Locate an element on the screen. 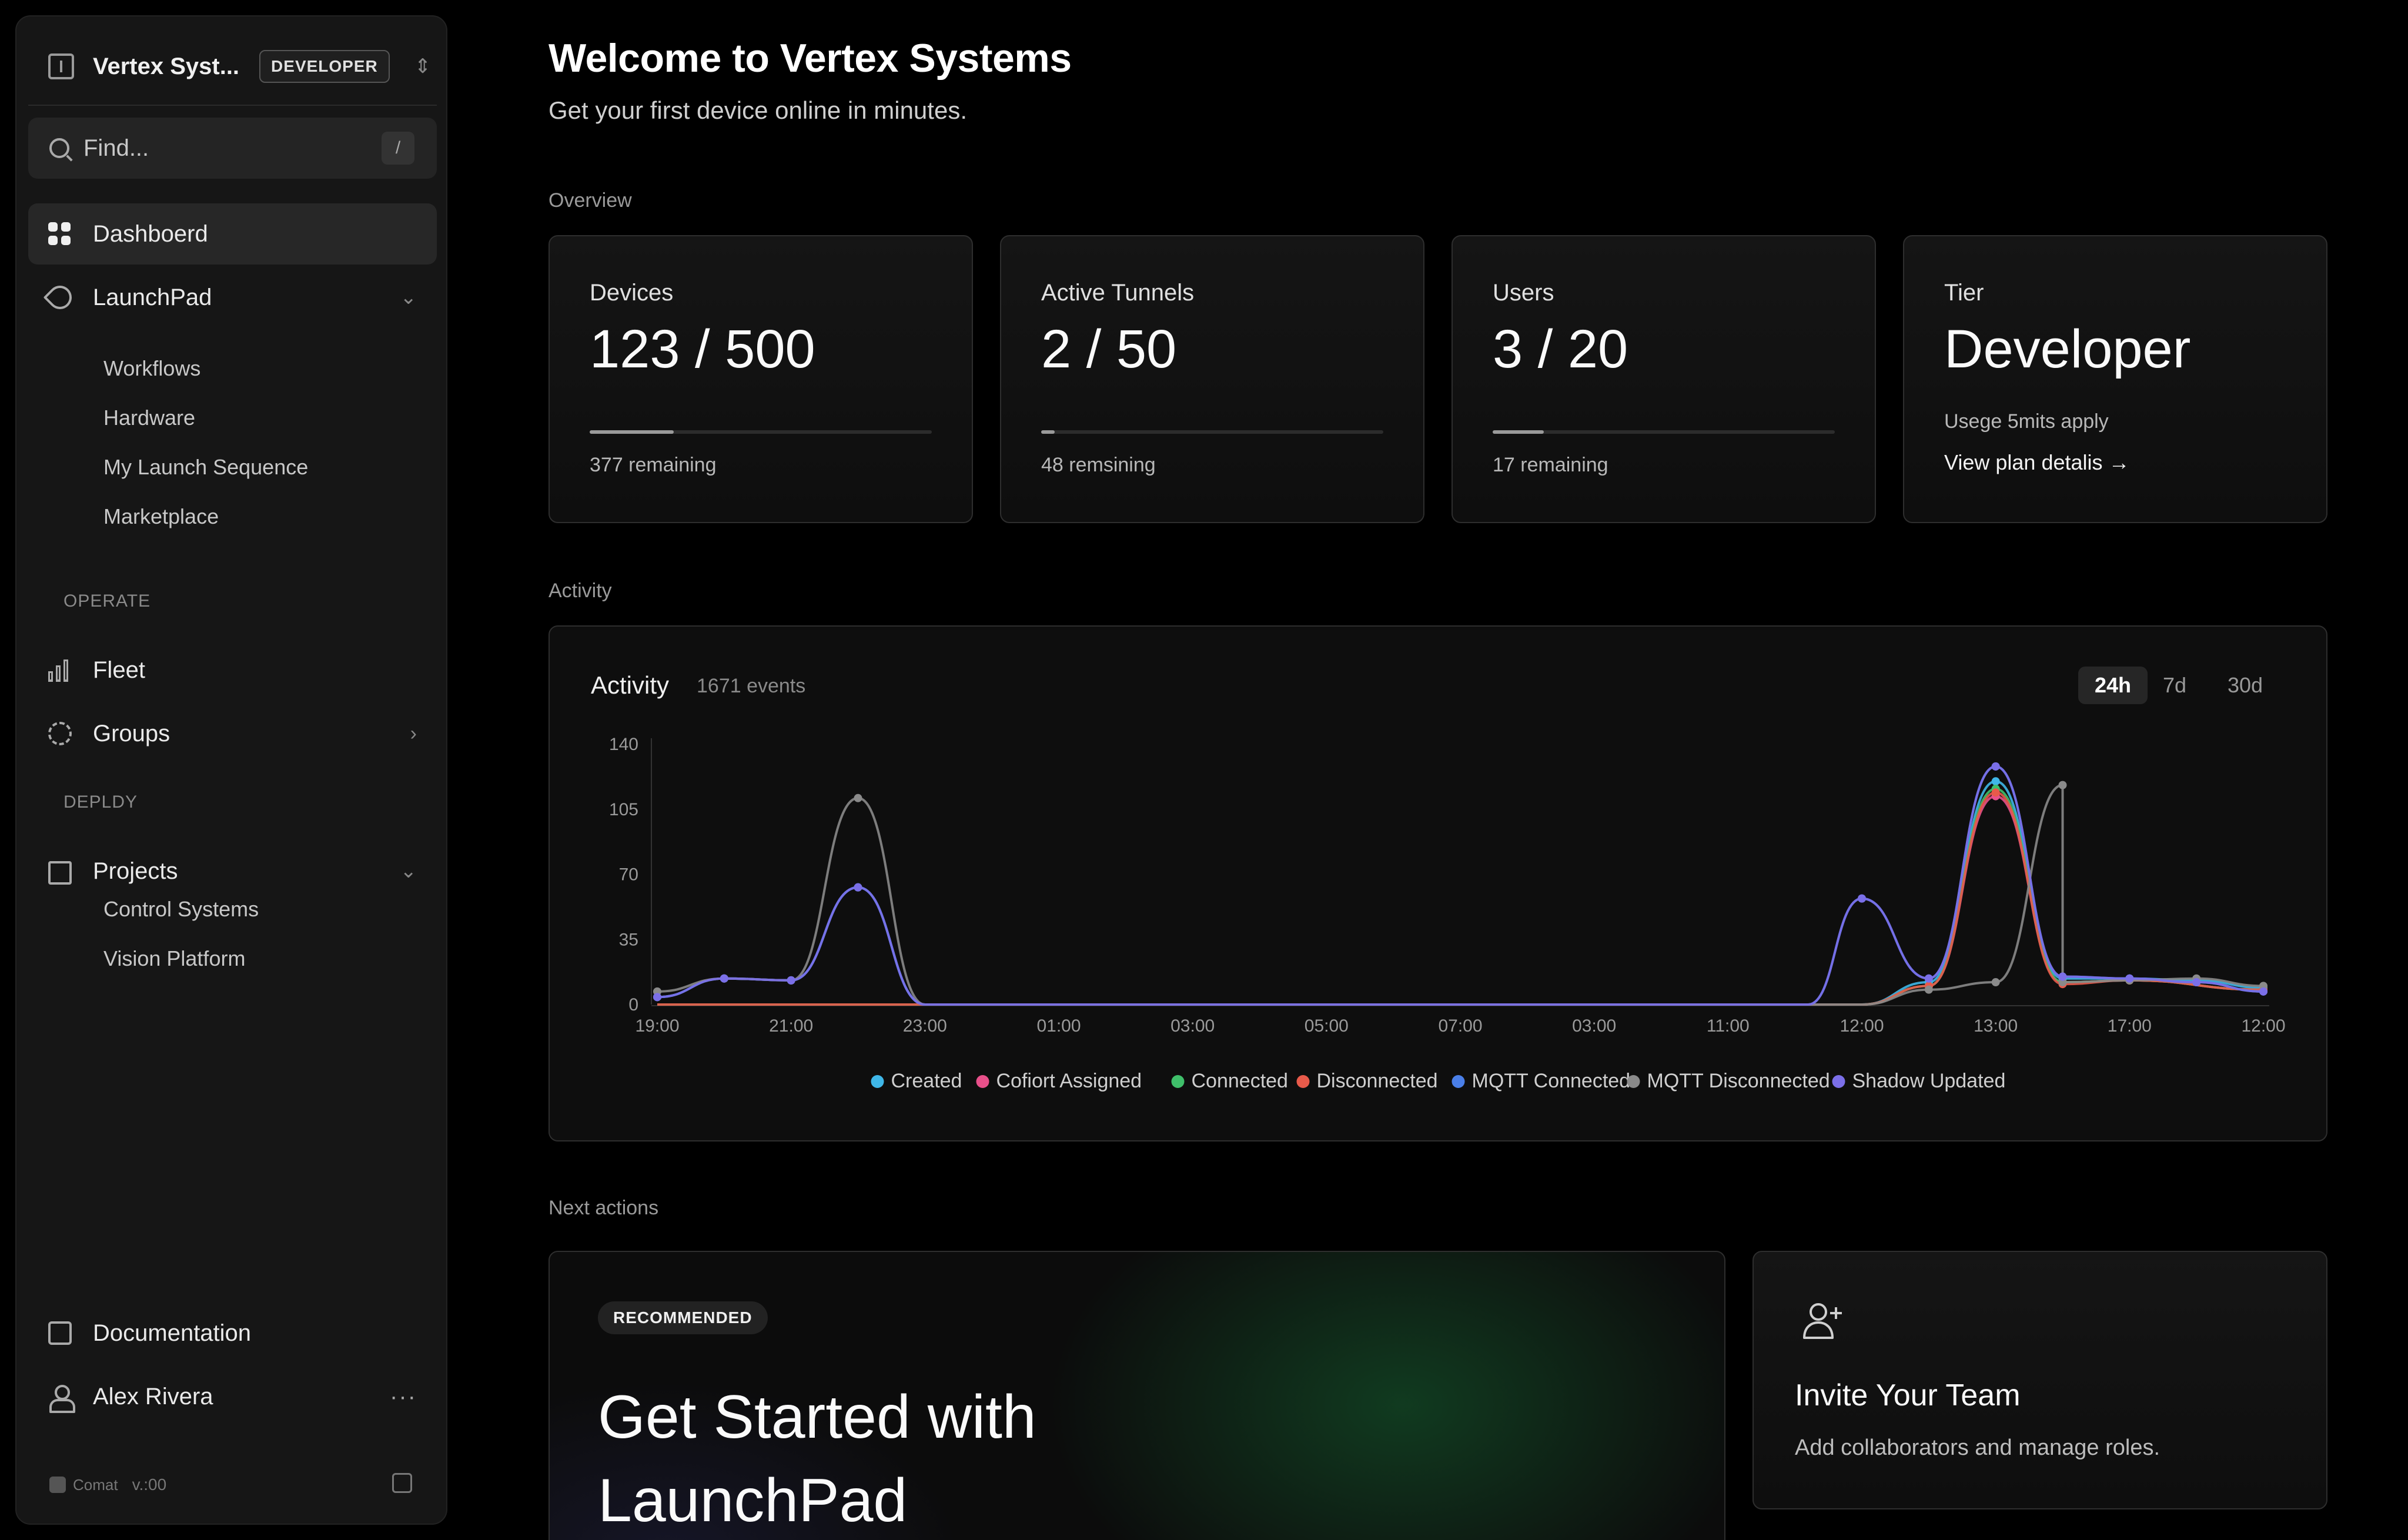 This screenshot has height=1540, width=2408. range-7d: 7d is located at coordinates (2175, 685).